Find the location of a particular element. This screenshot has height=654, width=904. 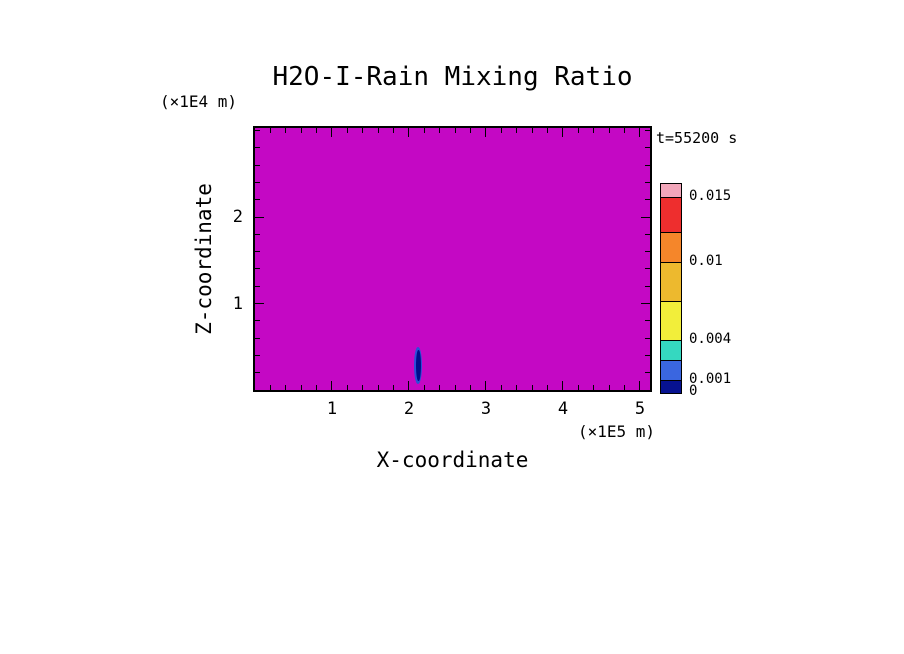

colorbar-tick-label: 0.004 is located at coordinates (710, 339).